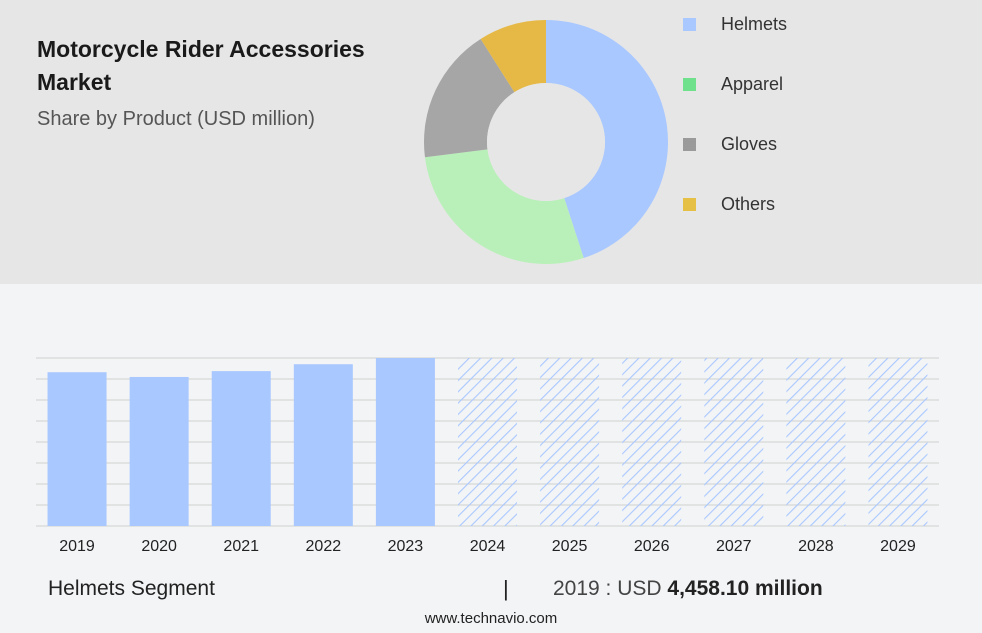  What do you see at coordinates (77, 546) in the screenshot?
I see `x-tick-label-2019: 2019` at bounding box center [77, 546].